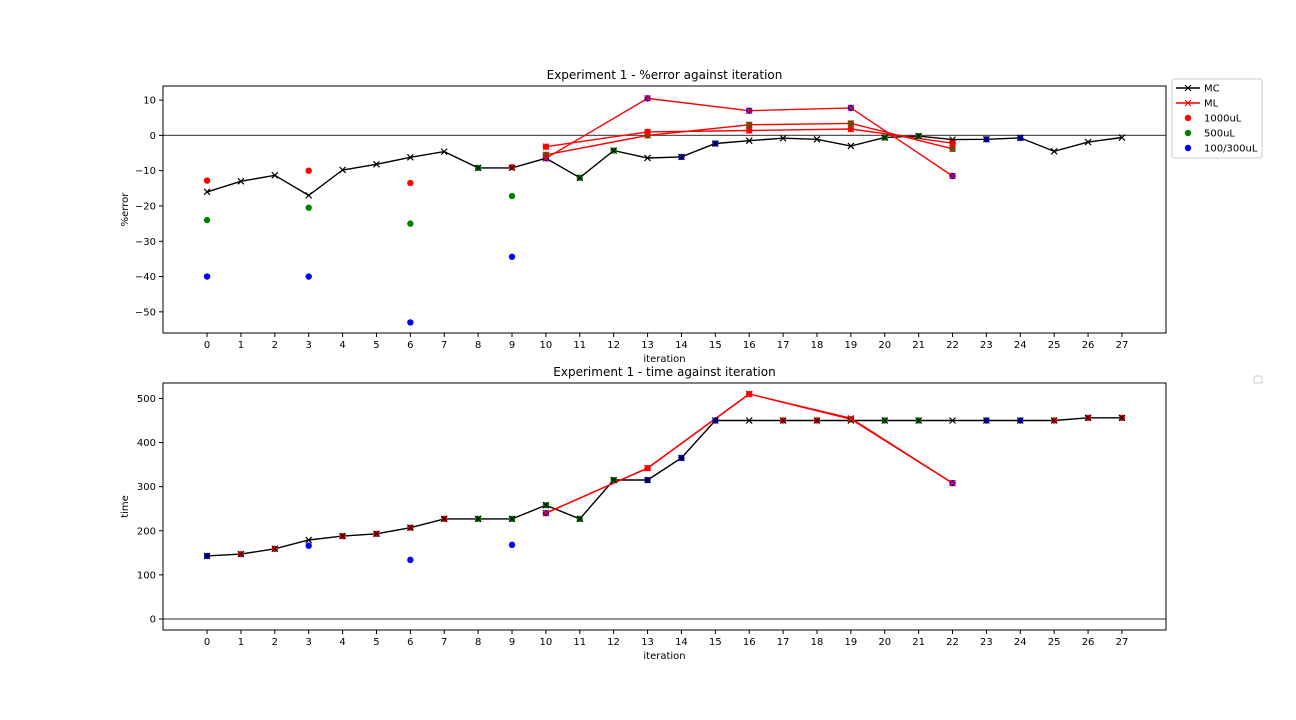 The image size is (1296, 720). What do you see at coordinates (512, 345) in the screenshot?
I see `x-tick-label: 9` at bounding box center [512, 345].